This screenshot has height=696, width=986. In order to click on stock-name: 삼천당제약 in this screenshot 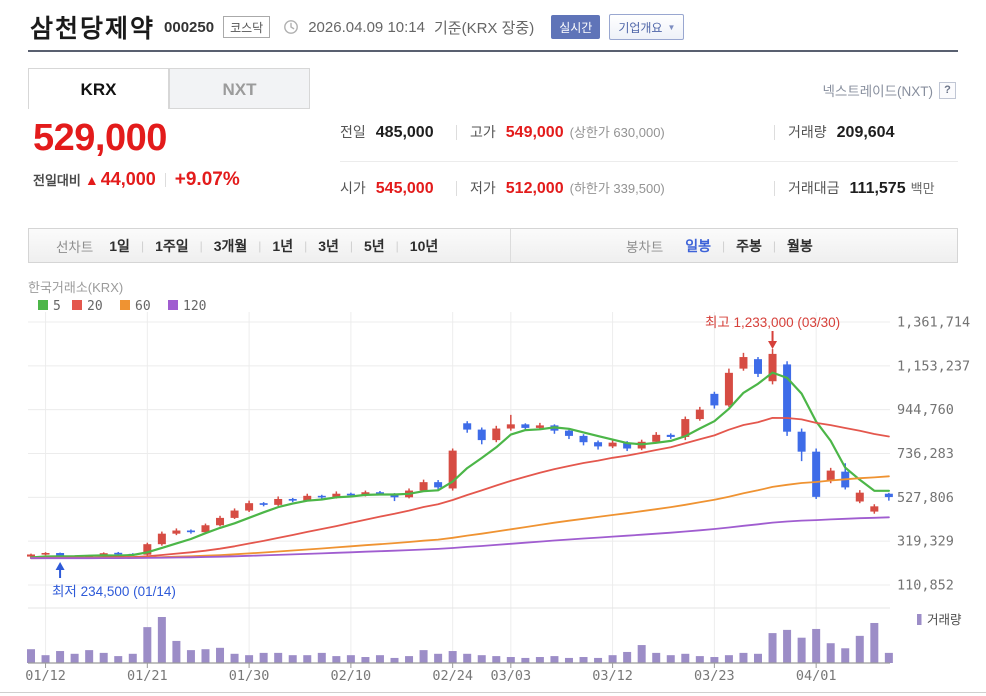, I will do `click(93, 29)`.